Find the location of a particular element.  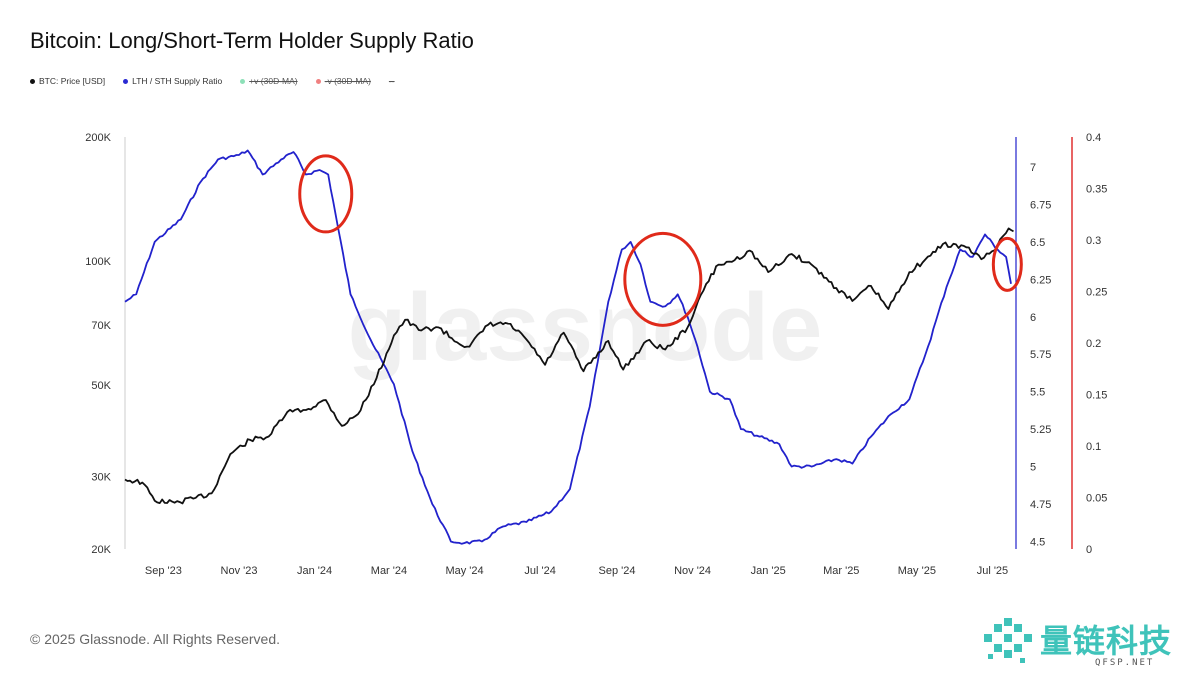

brand-logo: 量链科技 QFSP.NET is located at coordinates (1085, 642).